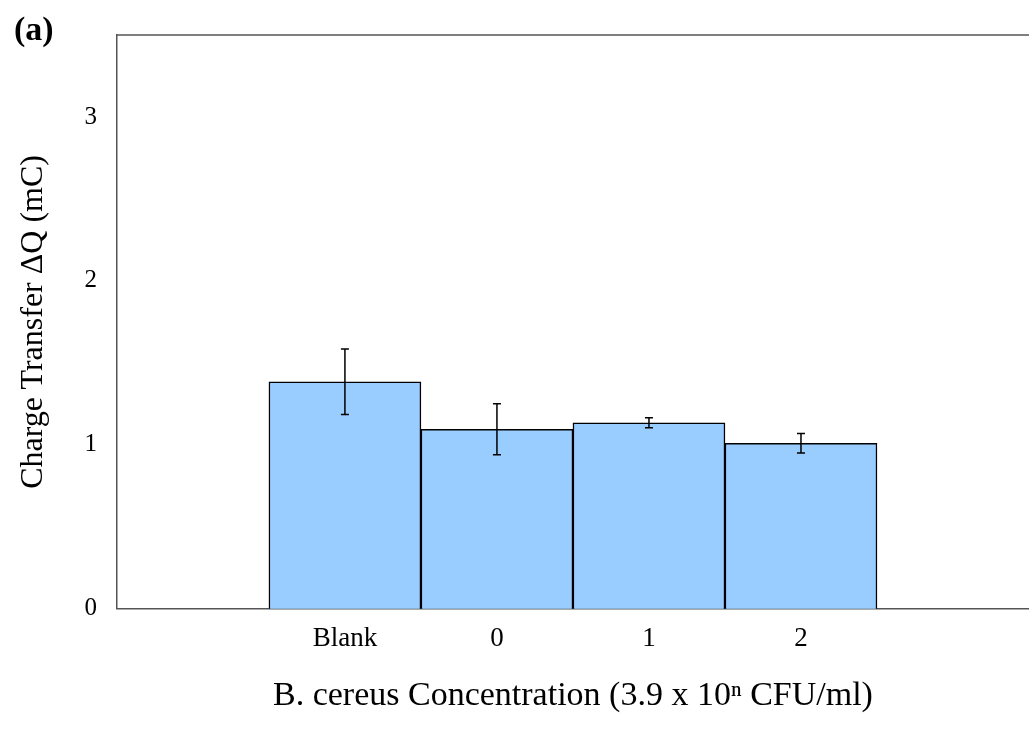  I want to click on text: (a), so click(34, 29).